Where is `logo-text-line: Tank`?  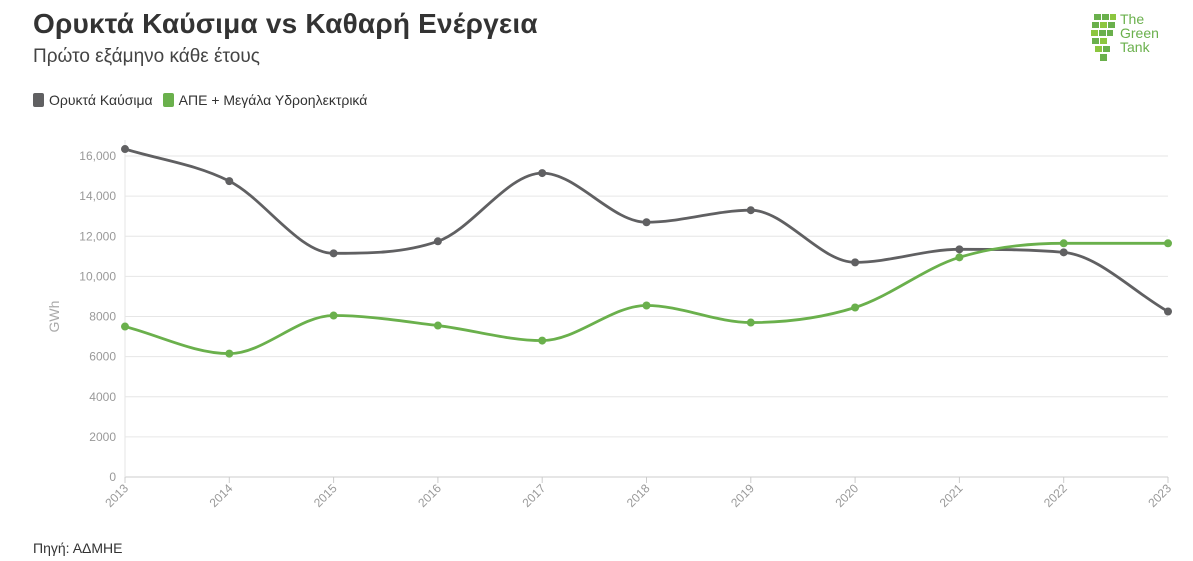
logo-text-line: Tank is located at coordinates (1135, 47).